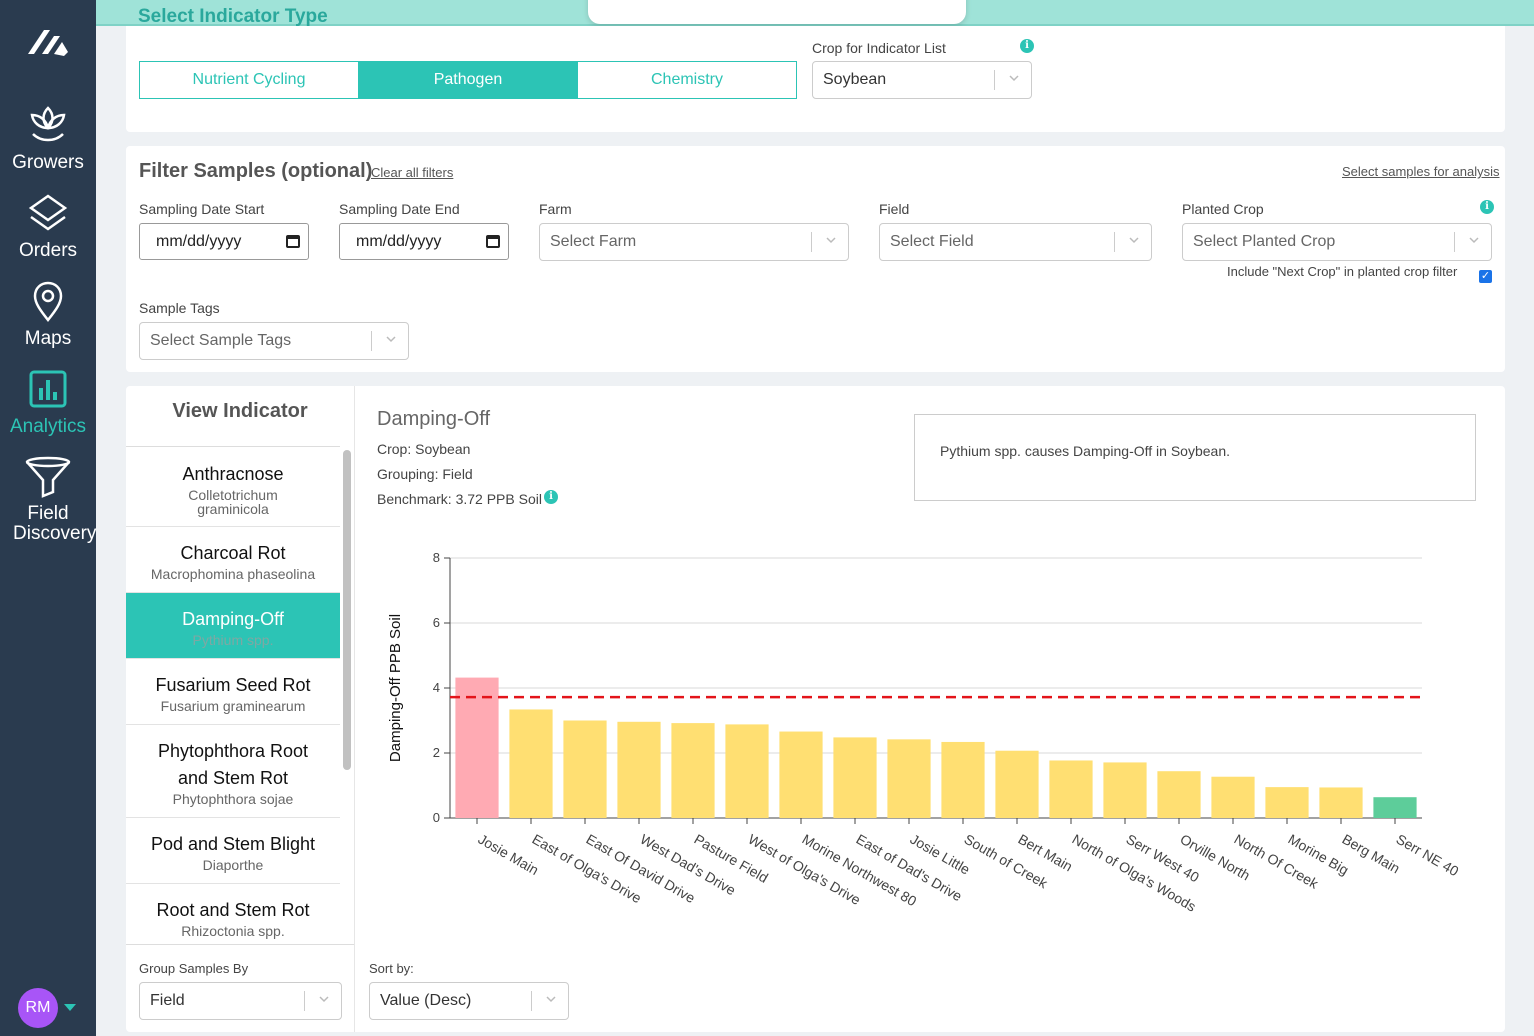 The image size is (1534, 1036). I want to click on nav-analytics-label: Analytics, so click(48, 426).